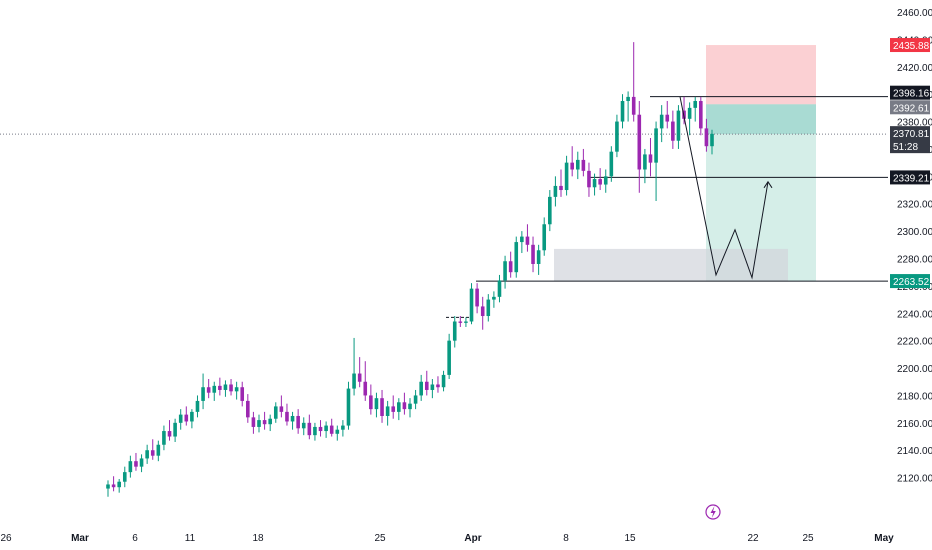 The image size is (932, 550). I want to click on price-label-bg, so click(910, 281).